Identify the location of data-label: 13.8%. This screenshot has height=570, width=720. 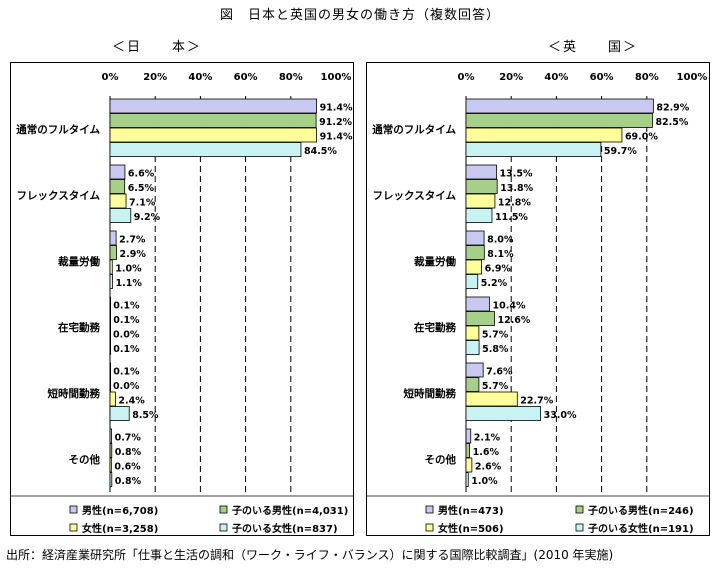
(516, 188).